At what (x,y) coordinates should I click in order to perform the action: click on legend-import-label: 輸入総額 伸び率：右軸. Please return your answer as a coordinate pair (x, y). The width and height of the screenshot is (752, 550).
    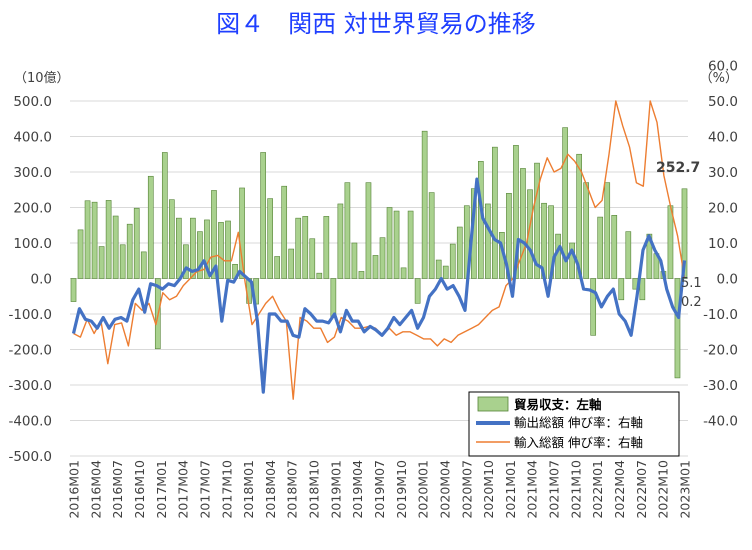
    Looking at the image, I should click on (578, 442).